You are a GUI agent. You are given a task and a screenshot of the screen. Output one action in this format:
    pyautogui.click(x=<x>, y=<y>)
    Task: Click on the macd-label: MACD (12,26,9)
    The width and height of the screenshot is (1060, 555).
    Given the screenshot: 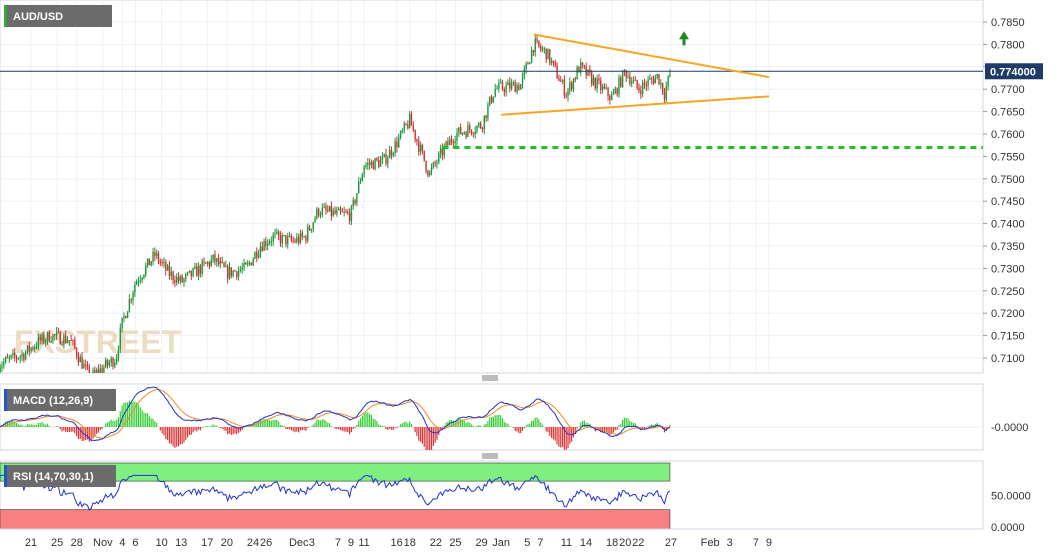 What is the action you would take?
    pyautogui.click(x=60, y=400)
    